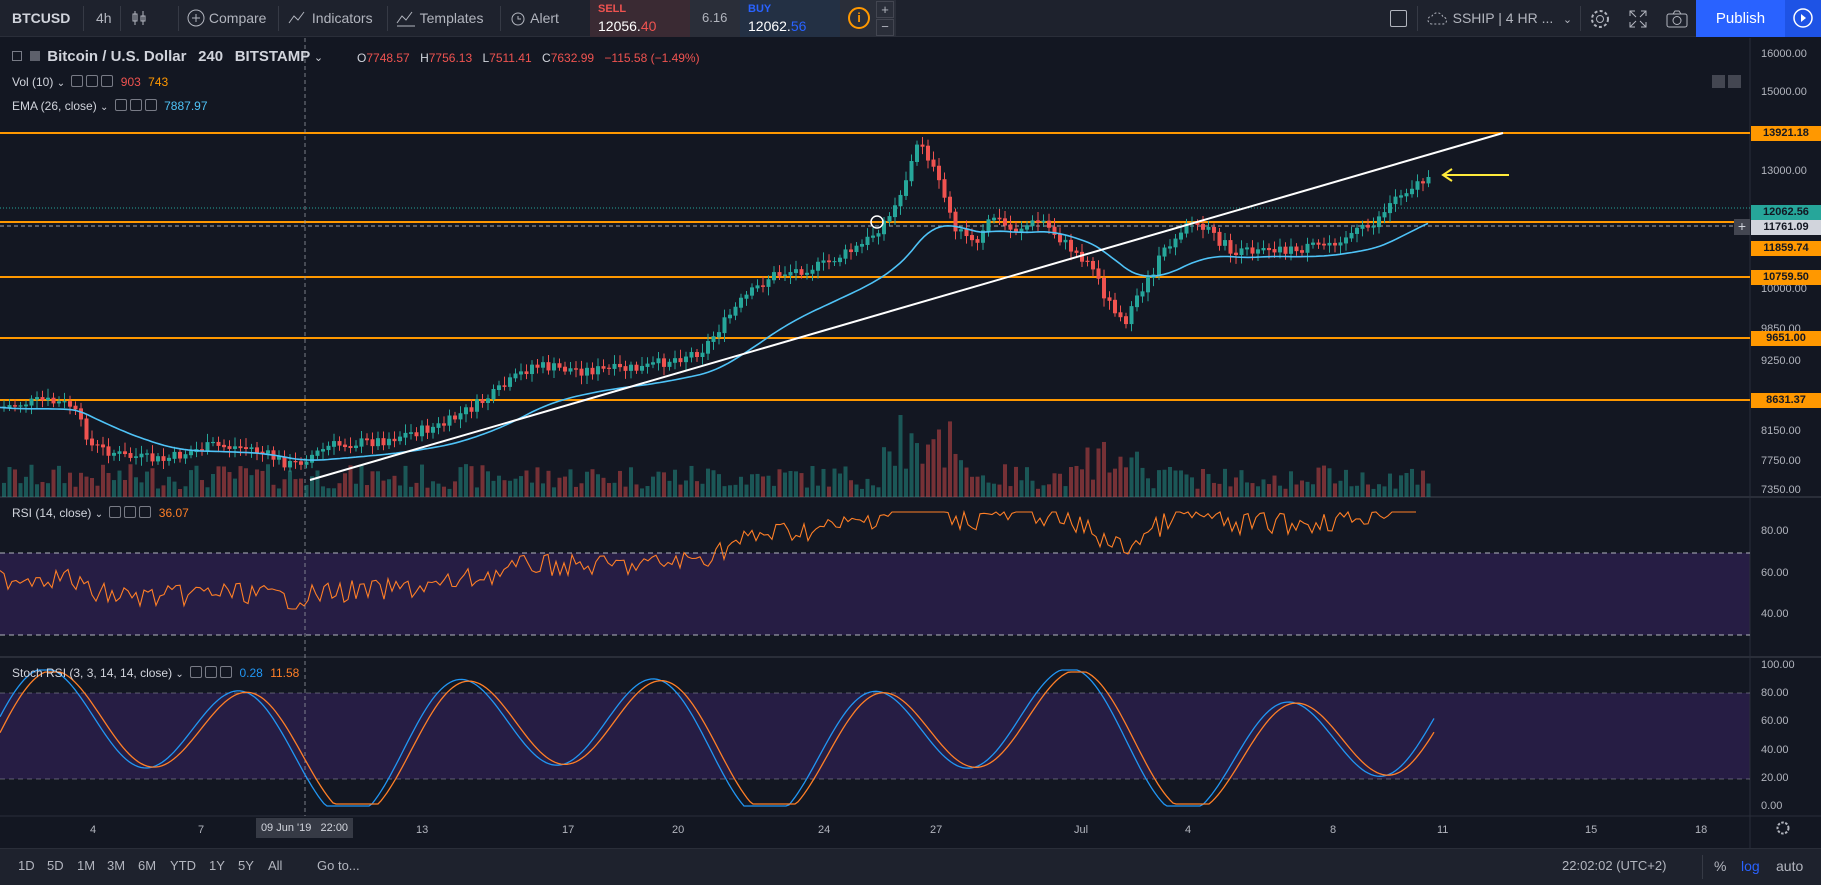  Describe the element at coordinates (1499, 18) in the screenshot. I see `layout-menu-button: SSHIP | 4 HR ... ⌄` at that location.